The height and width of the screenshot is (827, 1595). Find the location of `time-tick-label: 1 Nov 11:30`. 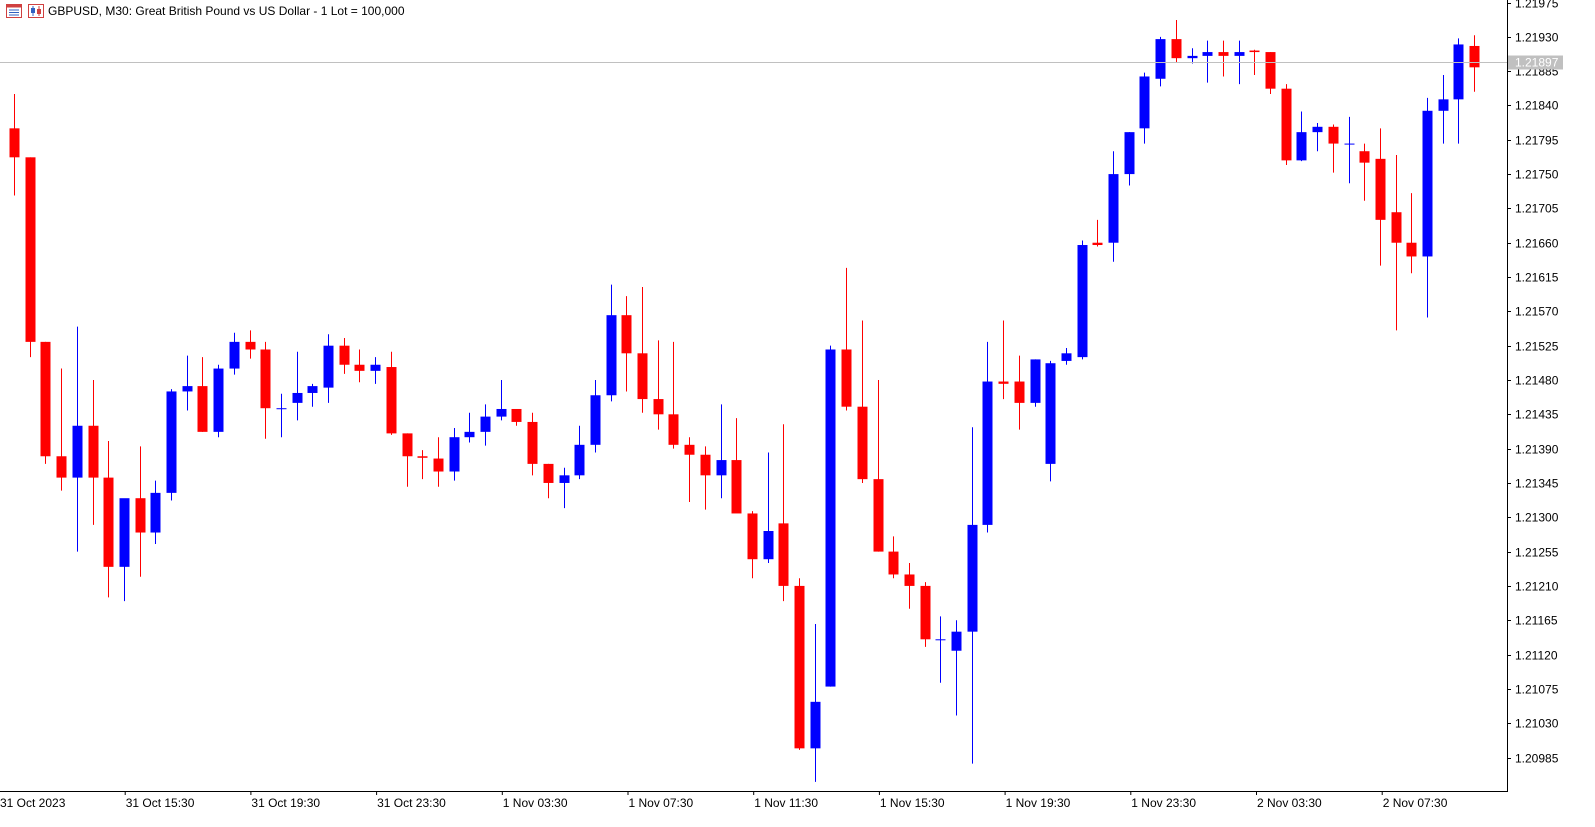

time-tick-label: 1 Nov 11:30 is located at coordinates (786, 803).